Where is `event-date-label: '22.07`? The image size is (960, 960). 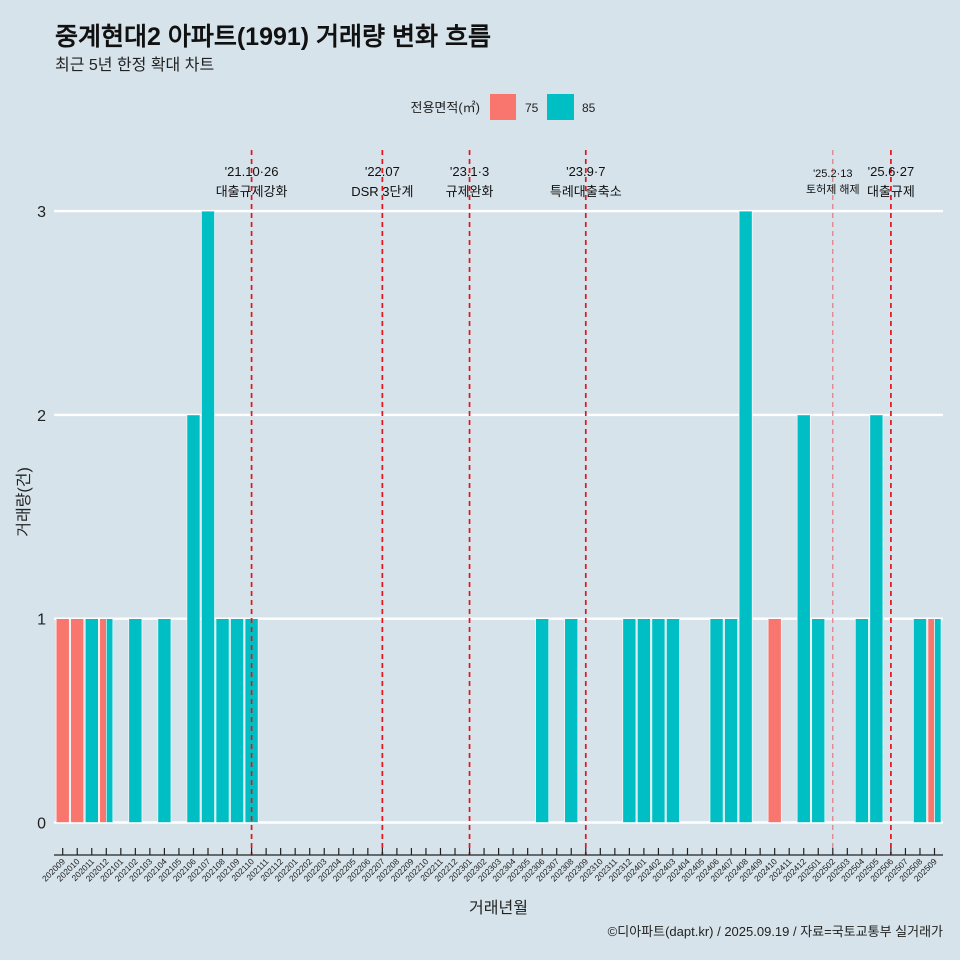 event-date-label: '22.07 is located at coordinates (382, 171).